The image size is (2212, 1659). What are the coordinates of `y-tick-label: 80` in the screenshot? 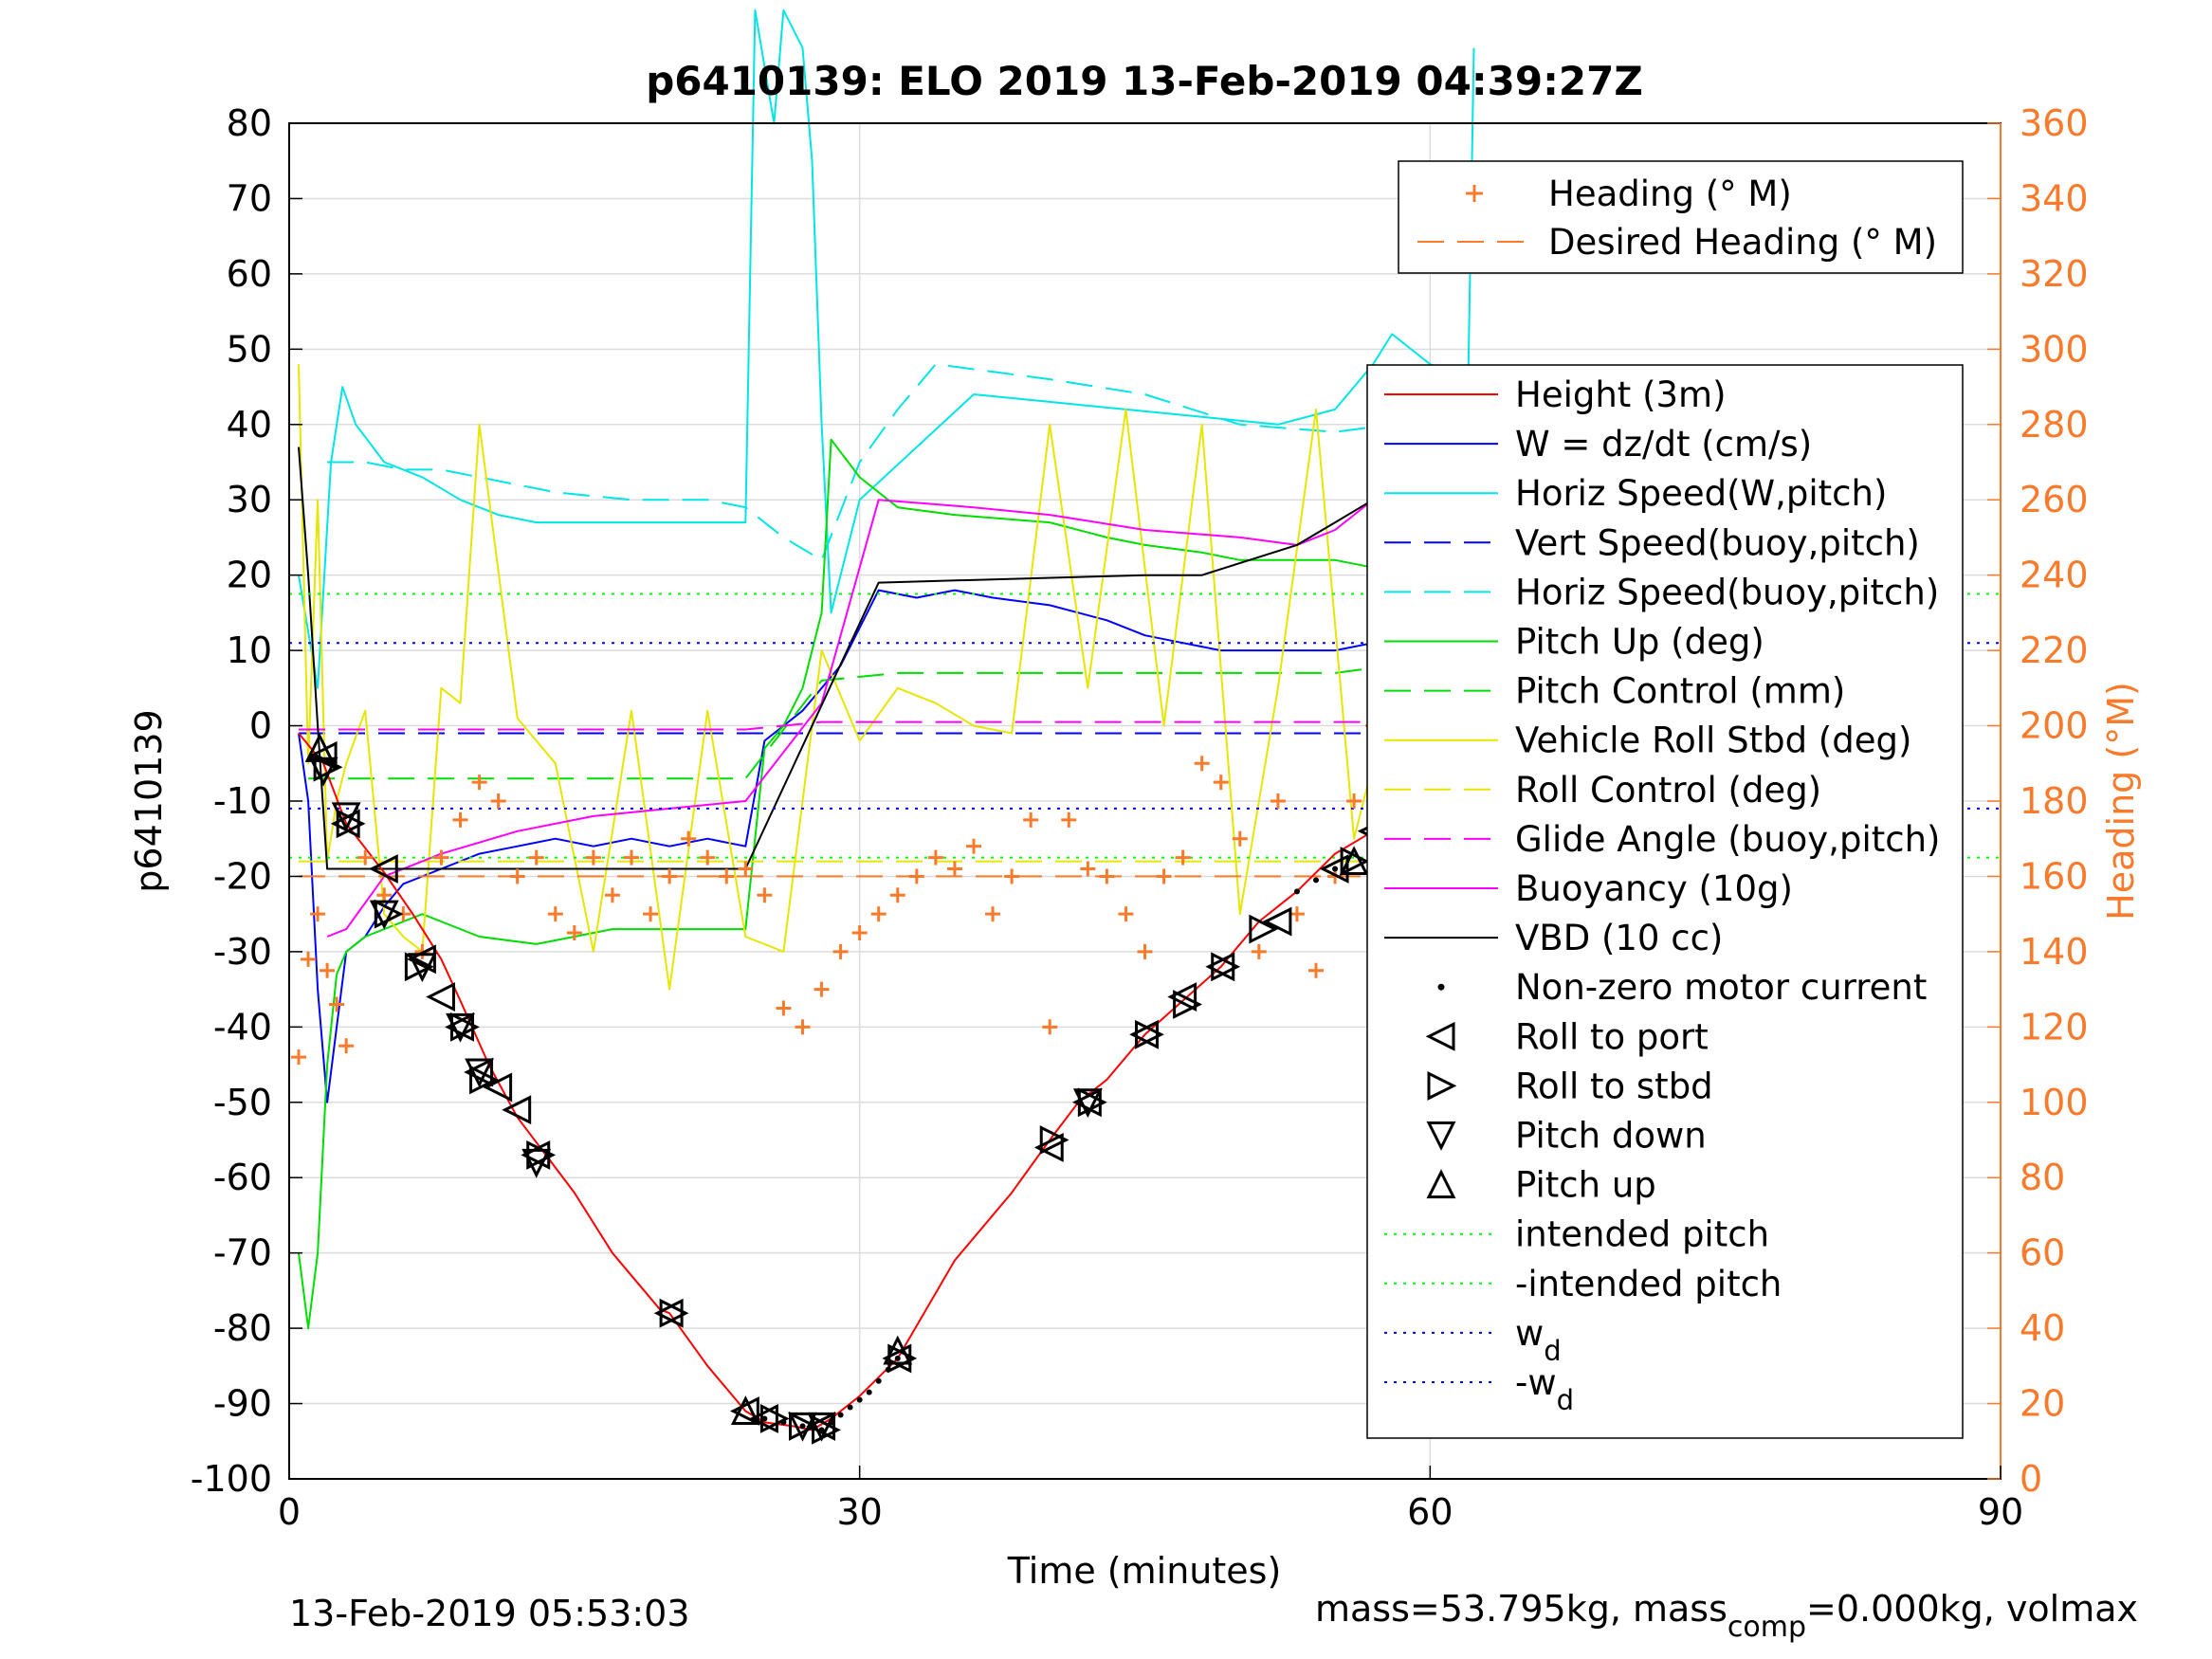 It's located at (249, 123).